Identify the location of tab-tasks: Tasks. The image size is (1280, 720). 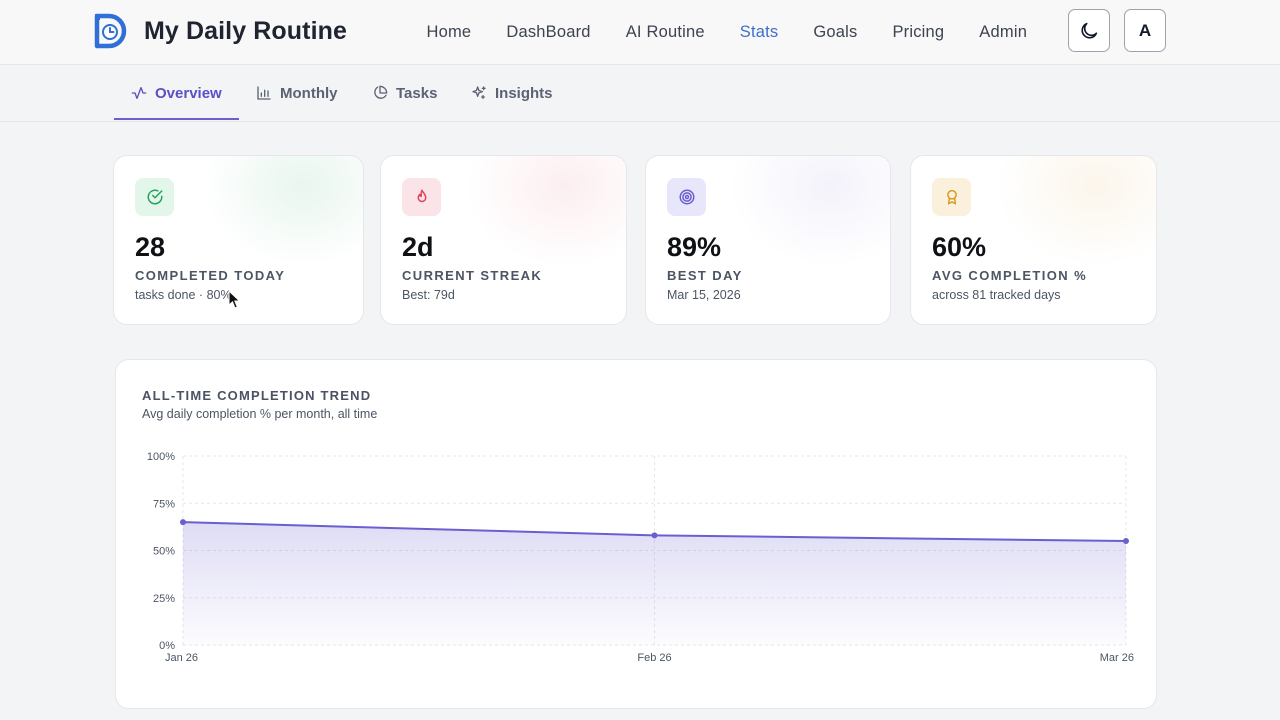
(404, 93).